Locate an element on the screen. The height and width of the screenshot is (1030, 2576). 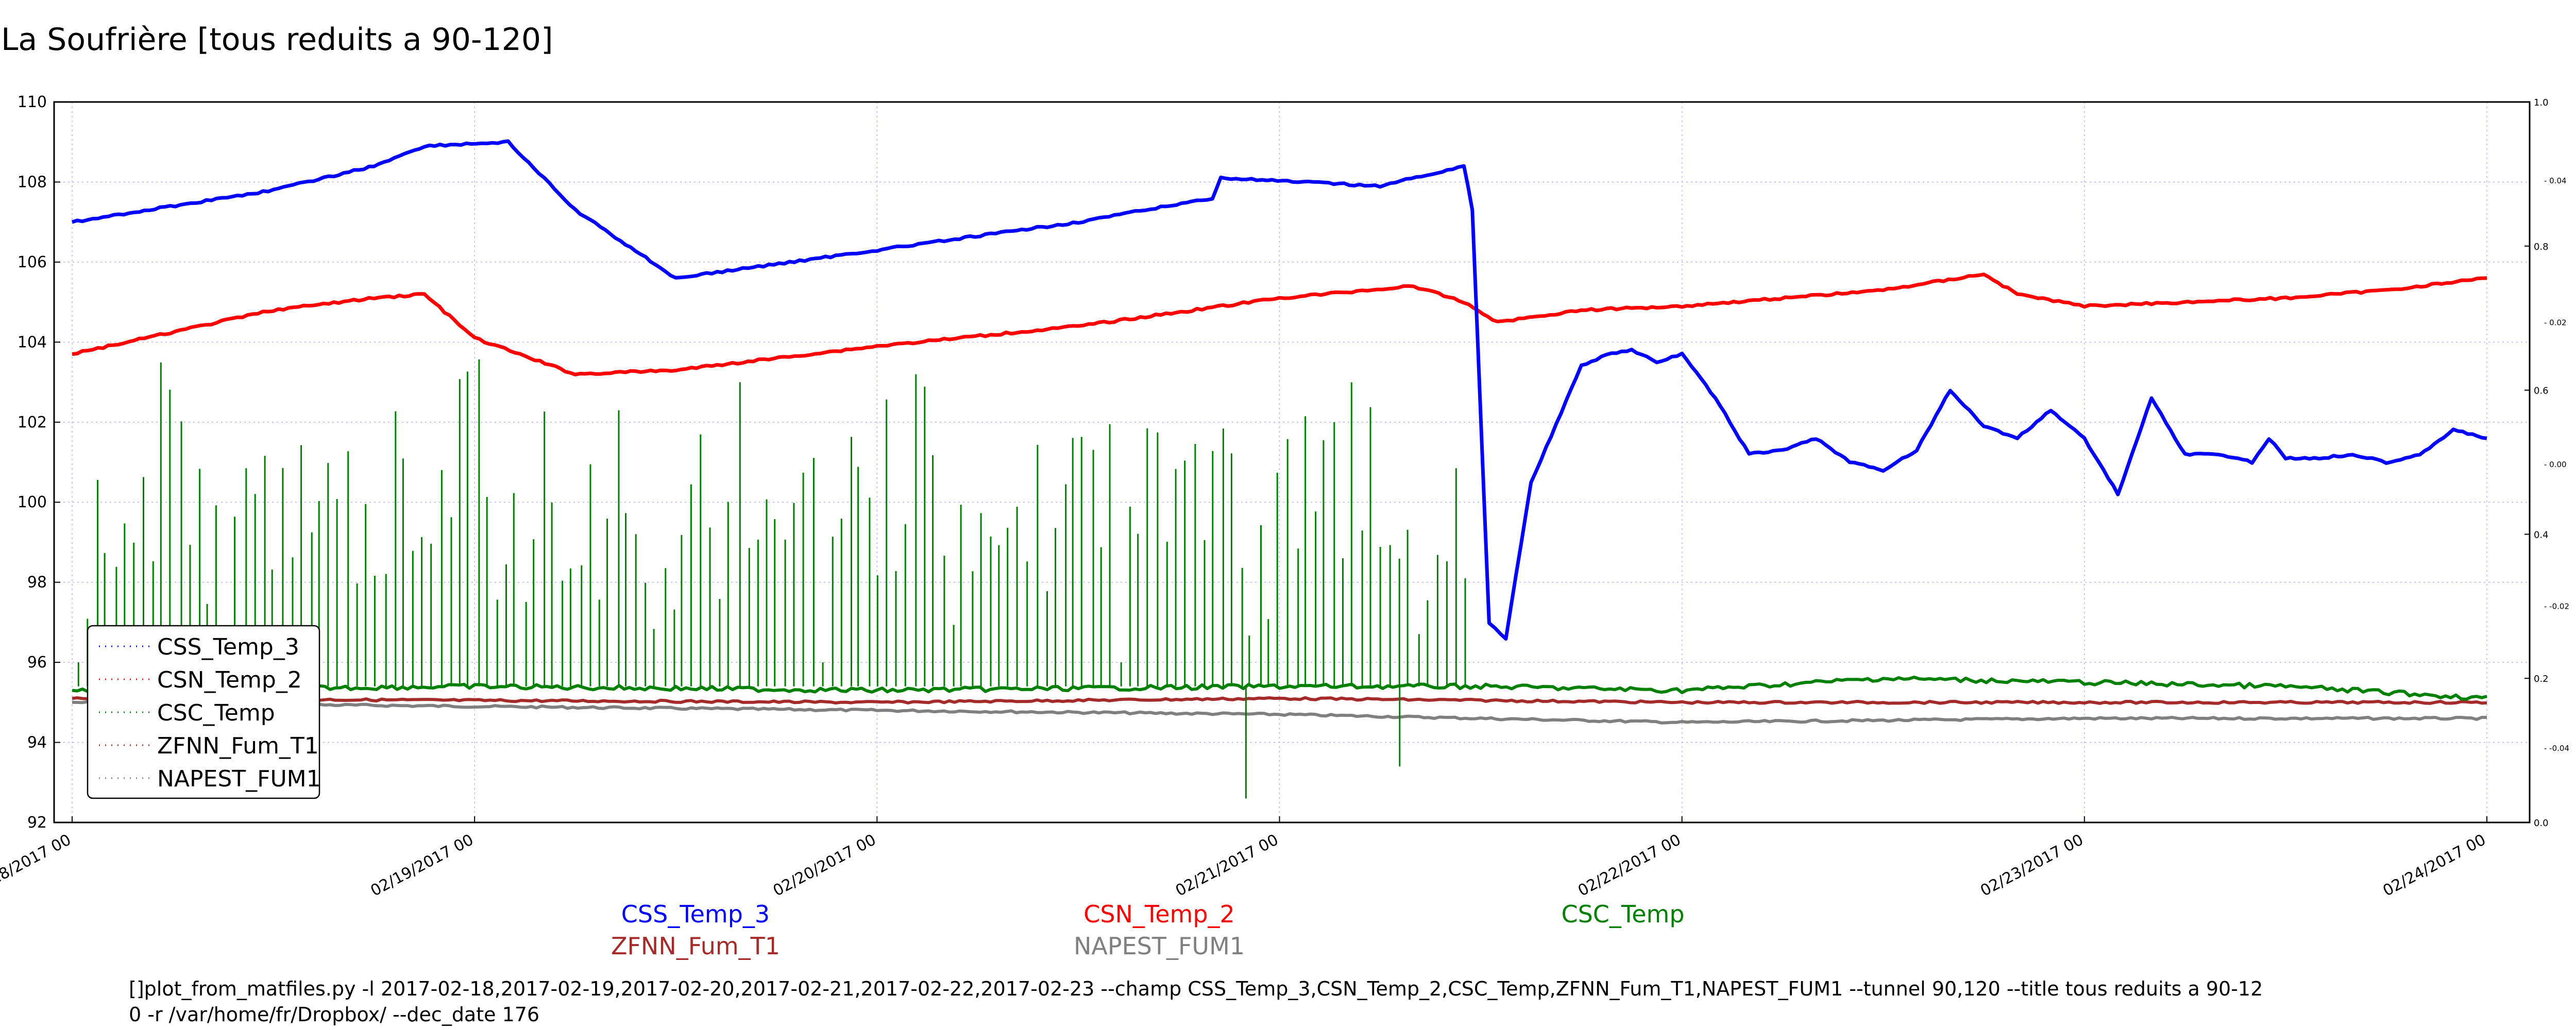
y2-inner-tick-label: - 0.02 is located at coordinates (2555, 323).